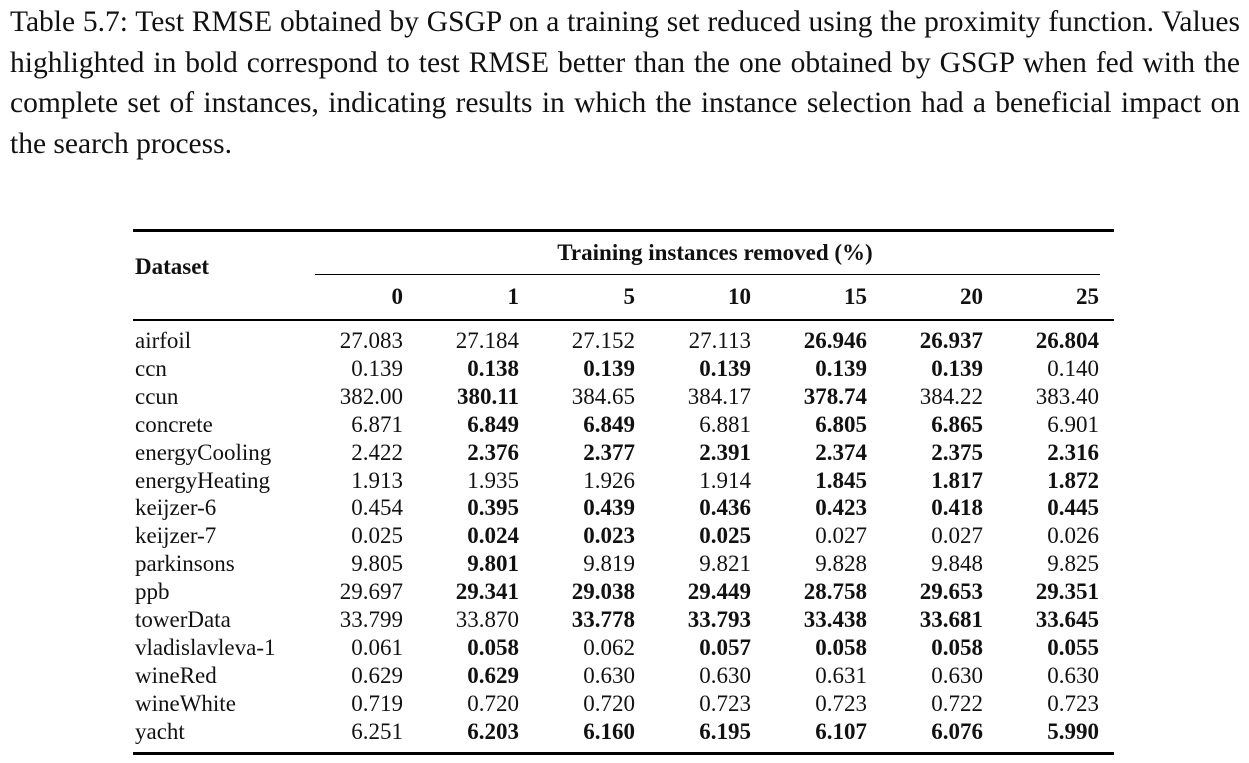 The width and height of the screenshot is (1249, 763). Describe the element at coordinates (725, 424) in the screenshot. I see `value-cell: 6.881` at that location.